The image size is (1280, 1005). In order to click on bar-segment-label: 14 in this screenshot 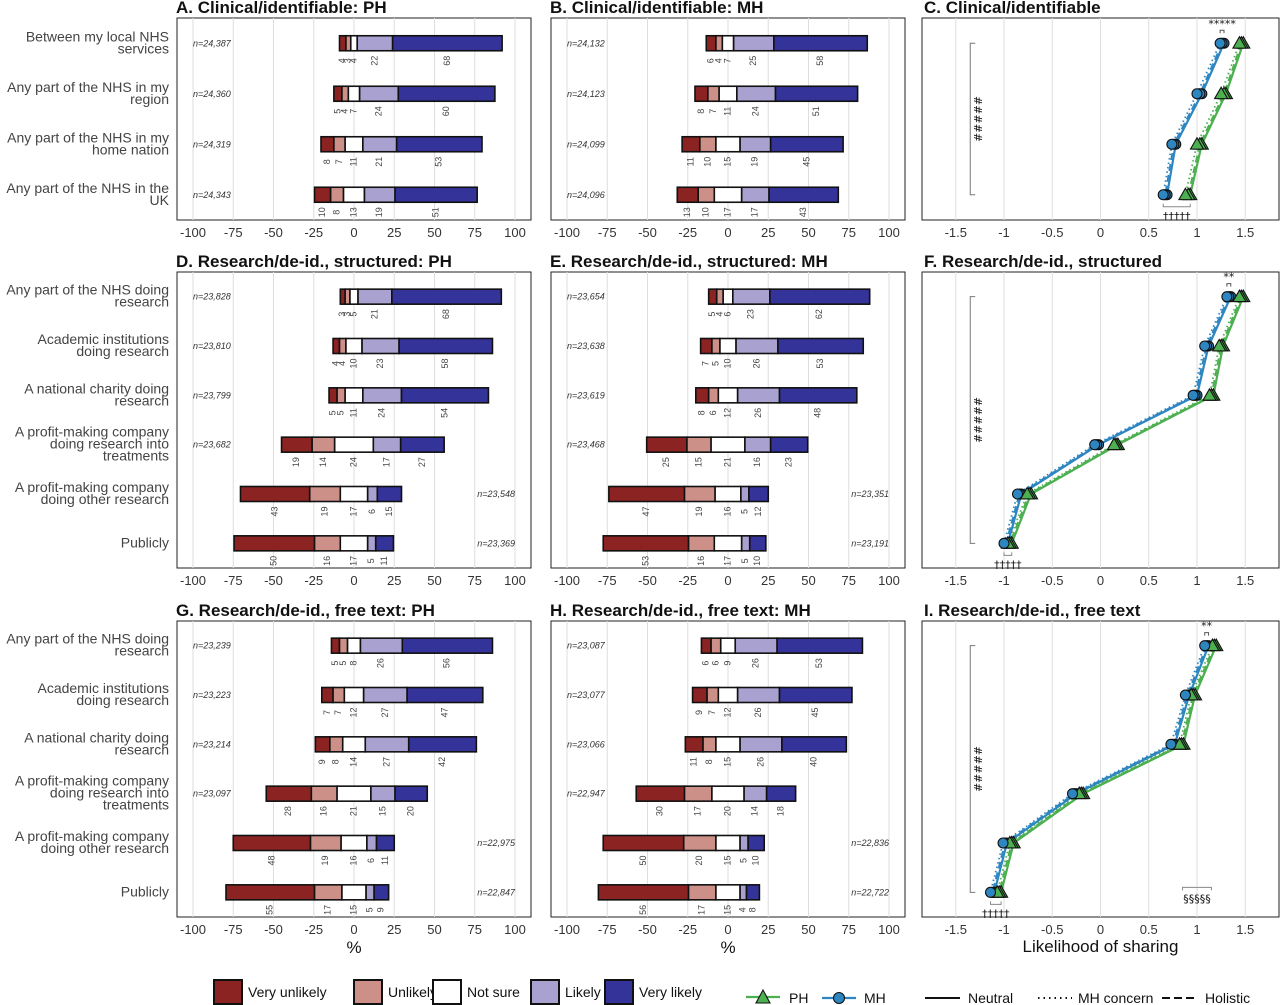, I will do `click(323, 462)`.